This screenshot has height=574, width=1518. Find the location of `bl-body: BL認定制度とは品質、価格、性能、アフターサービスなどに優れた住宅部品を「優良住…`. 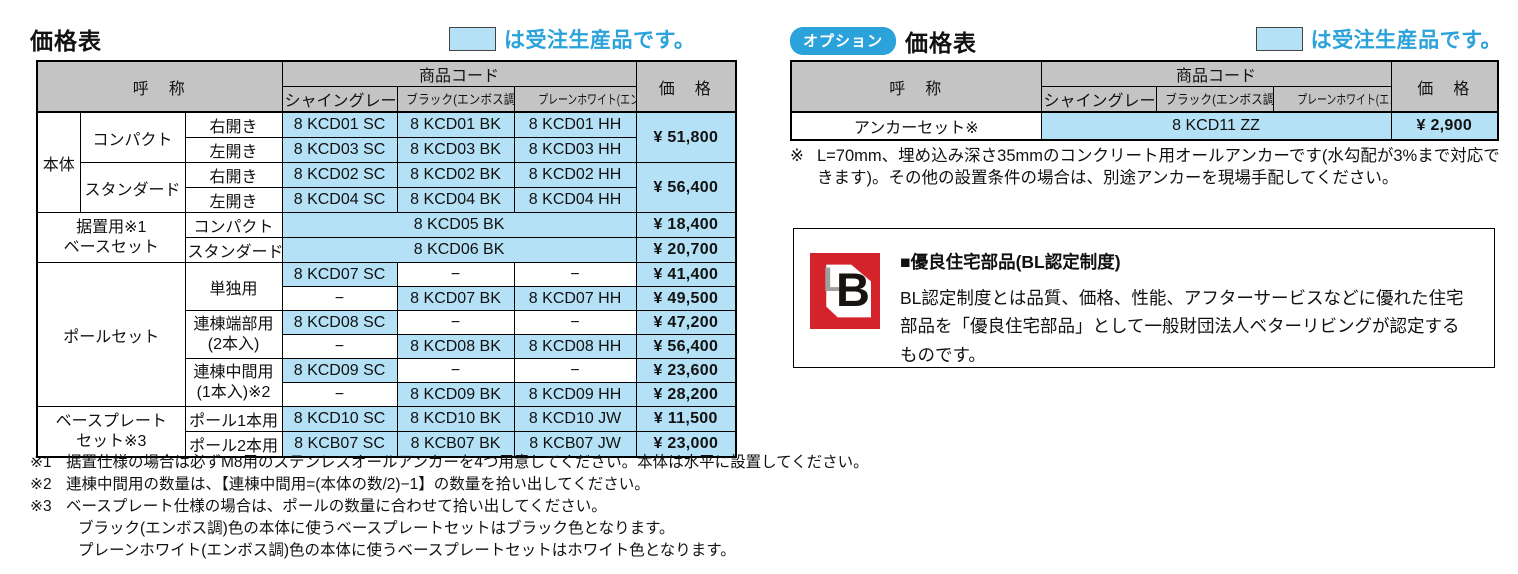

bl-body: BL認定制度とは品質、価格、性能、アフターサービスなどに優れた住宅部品を「優良住… is located at coordinates (1182, 326).